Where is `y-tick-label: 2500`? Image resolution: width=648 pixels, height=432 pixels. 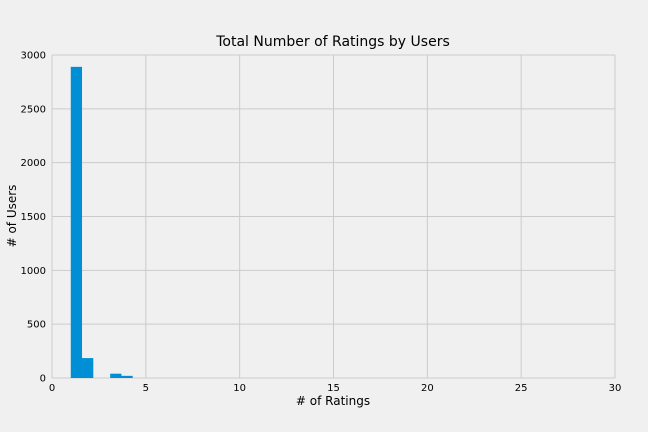
y-tick-label: 2500 is located at coordinates (33, 109).